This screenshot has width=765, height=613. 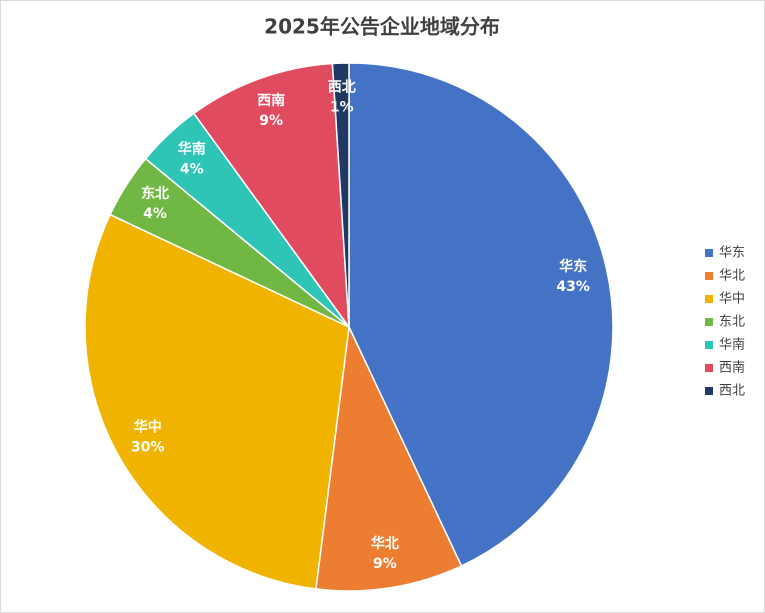 I want to click on legend-label: 华北, so click(x=732, y=276).